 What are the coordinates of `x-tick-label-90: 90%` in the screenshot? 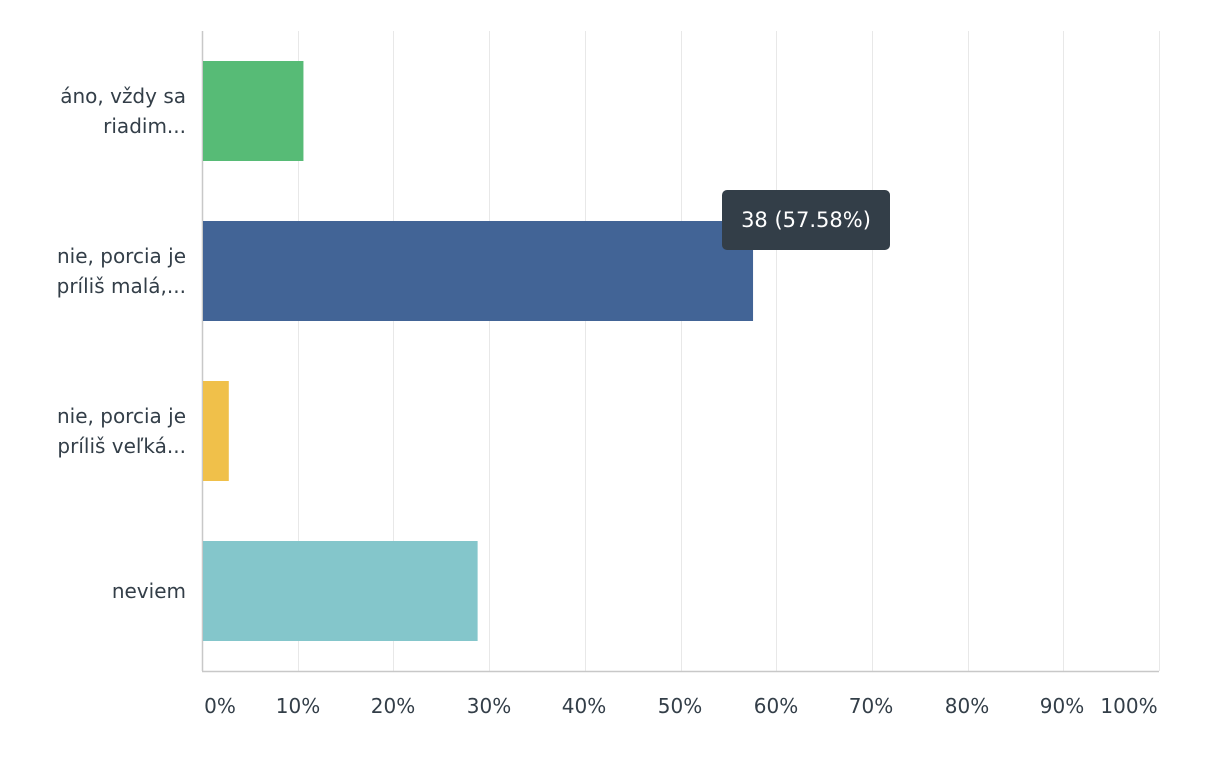 It's located at (1062, 706).